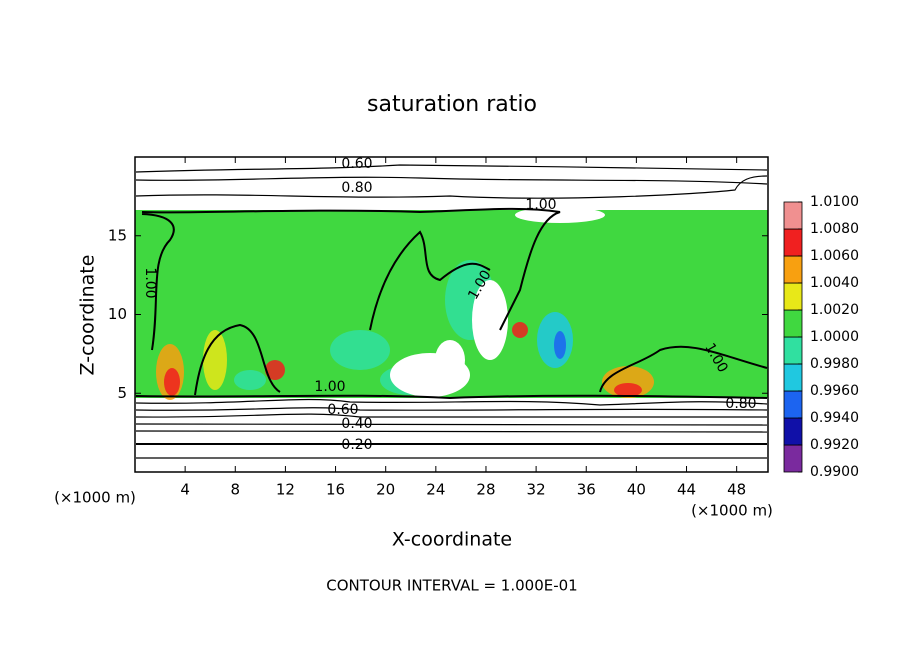 The width and height of the screenshot is (904, 658). What do you see at coordinates (117, 235) in the screenshot?
I see `y-tick-label: 15` at bounding box center [117, 235].